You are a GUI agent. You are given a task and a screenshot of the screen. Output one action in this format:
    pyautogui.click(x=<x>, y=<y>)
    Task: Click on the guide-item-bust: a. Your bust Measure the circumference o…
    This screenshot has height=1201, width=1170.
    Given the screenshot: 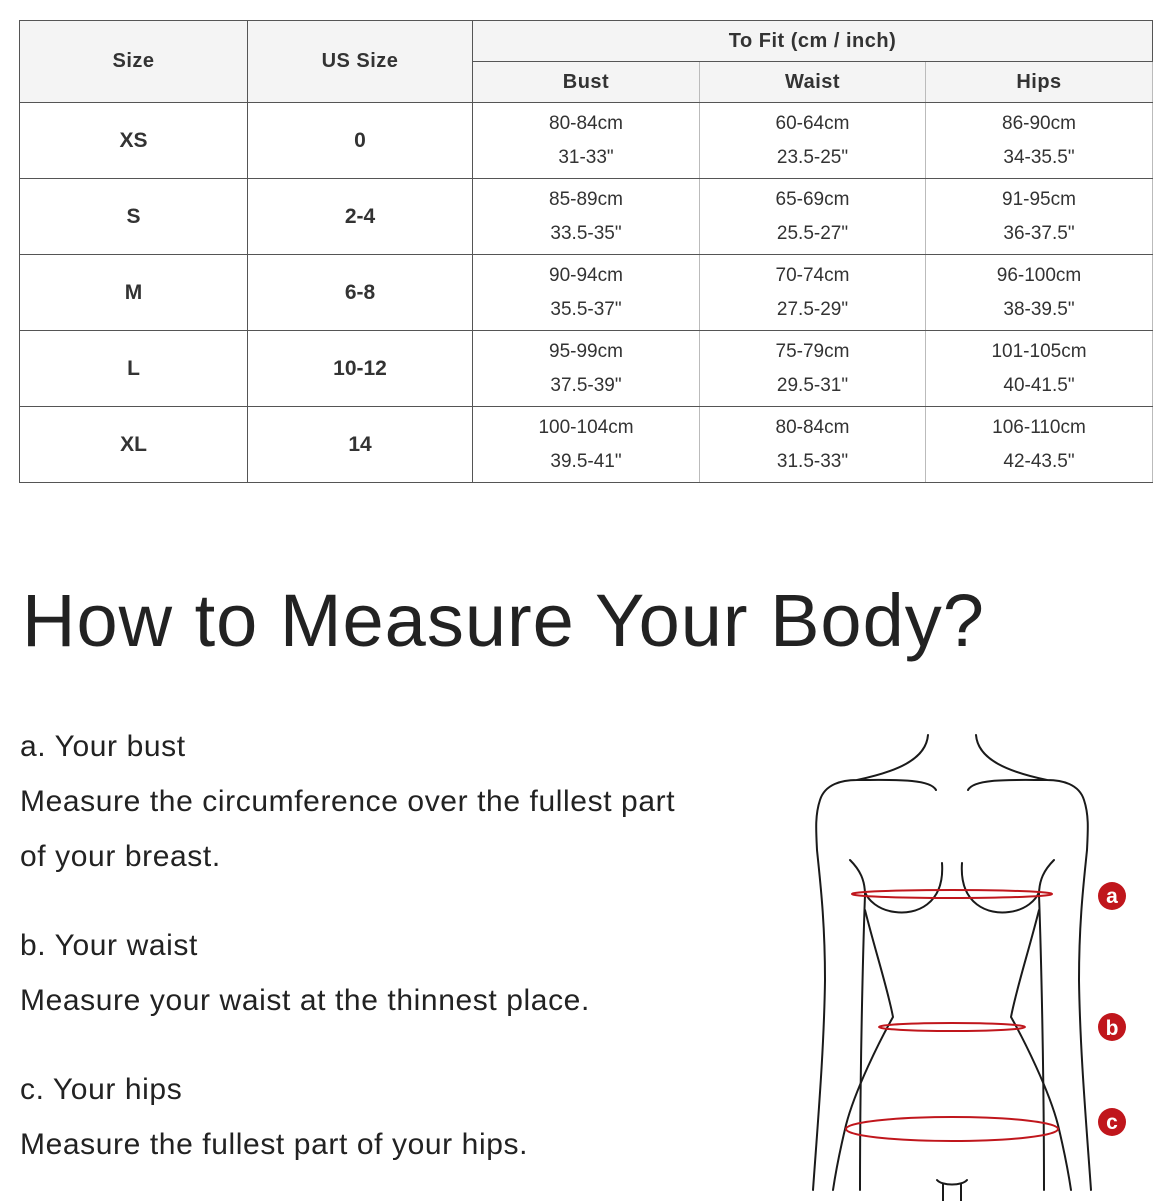 What is the action you would take?
    pyautogui.click(x=347, y=801)
    